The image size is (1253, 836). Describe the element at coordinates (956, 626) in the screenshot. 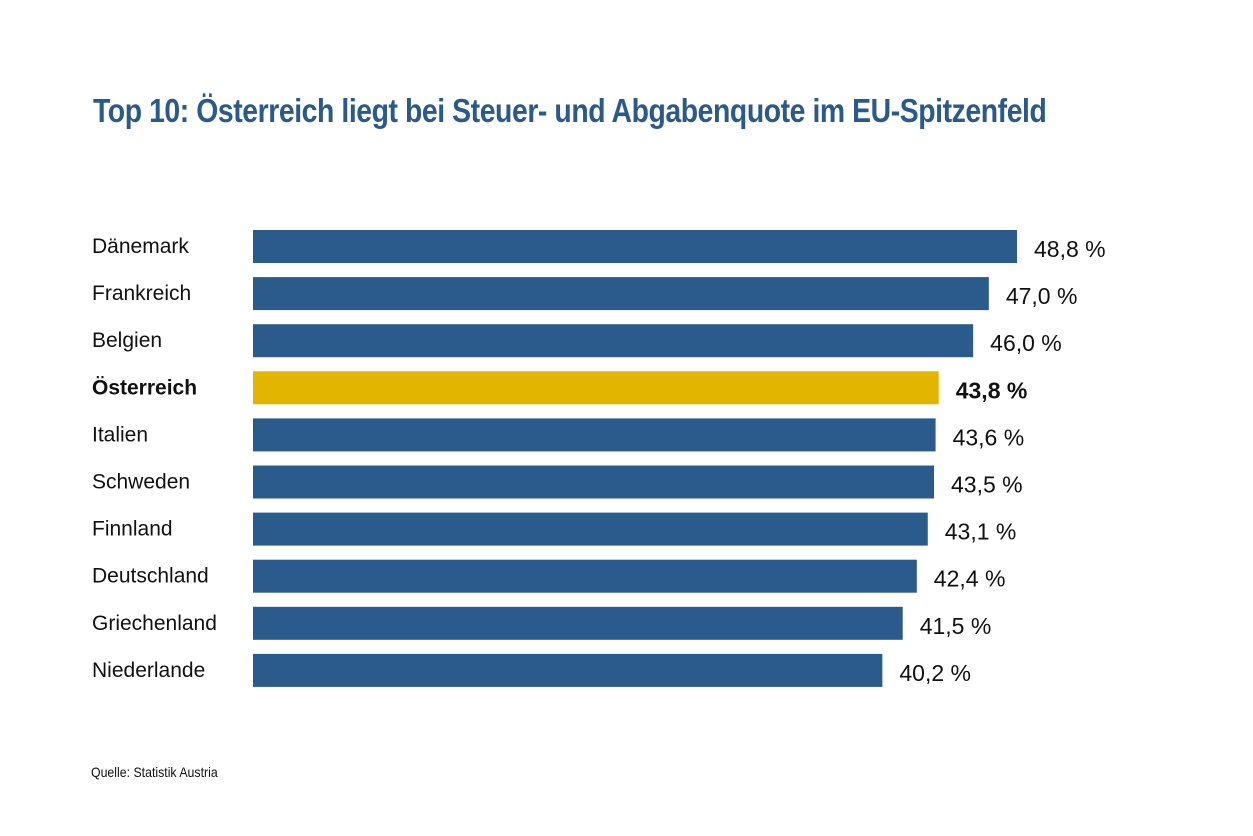

I see `value-label: 41,5 %` at that location.